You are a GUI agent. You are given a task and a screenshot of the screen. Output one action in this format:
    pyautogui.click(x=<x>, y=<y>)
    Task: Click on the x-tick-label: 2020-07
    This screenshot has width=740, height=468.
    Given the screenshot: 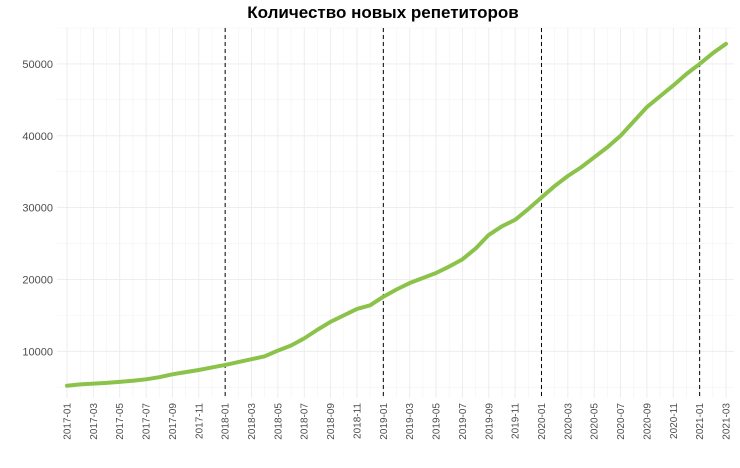 What is the action you would take?
    pyautogui.click(x=621, y=421)
    